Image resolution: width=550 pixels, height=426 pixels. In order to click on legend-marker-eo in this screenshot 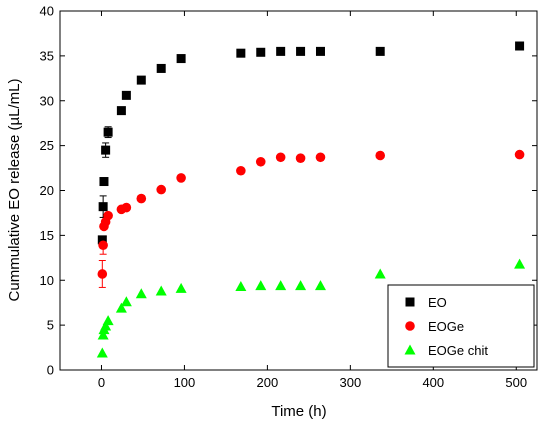, I will do `click(410, 302)`.